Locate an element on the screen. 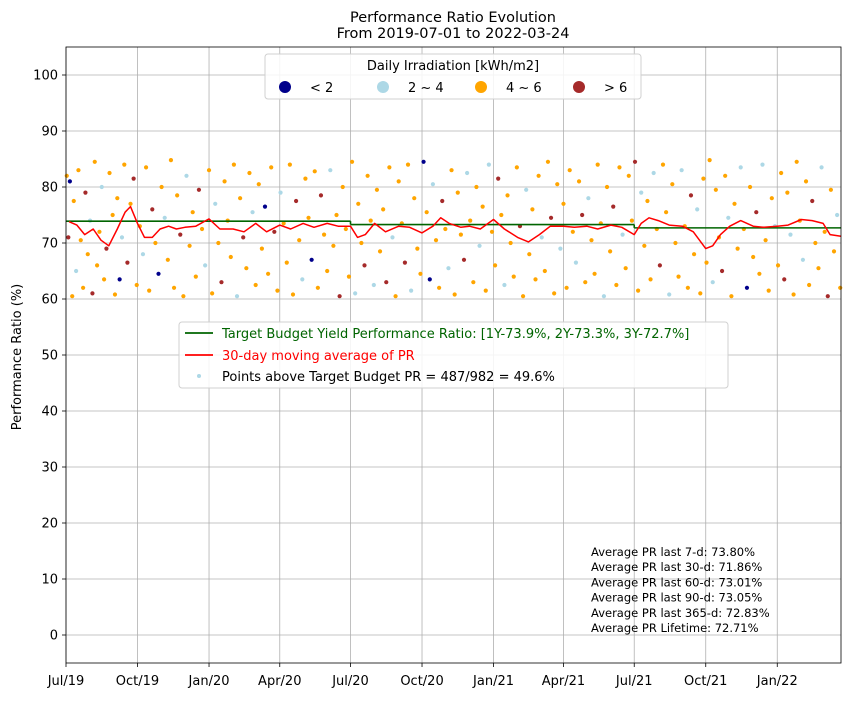 The image size is (850, 701). y-tick-label: 40 is located at coordinates (49, 412).